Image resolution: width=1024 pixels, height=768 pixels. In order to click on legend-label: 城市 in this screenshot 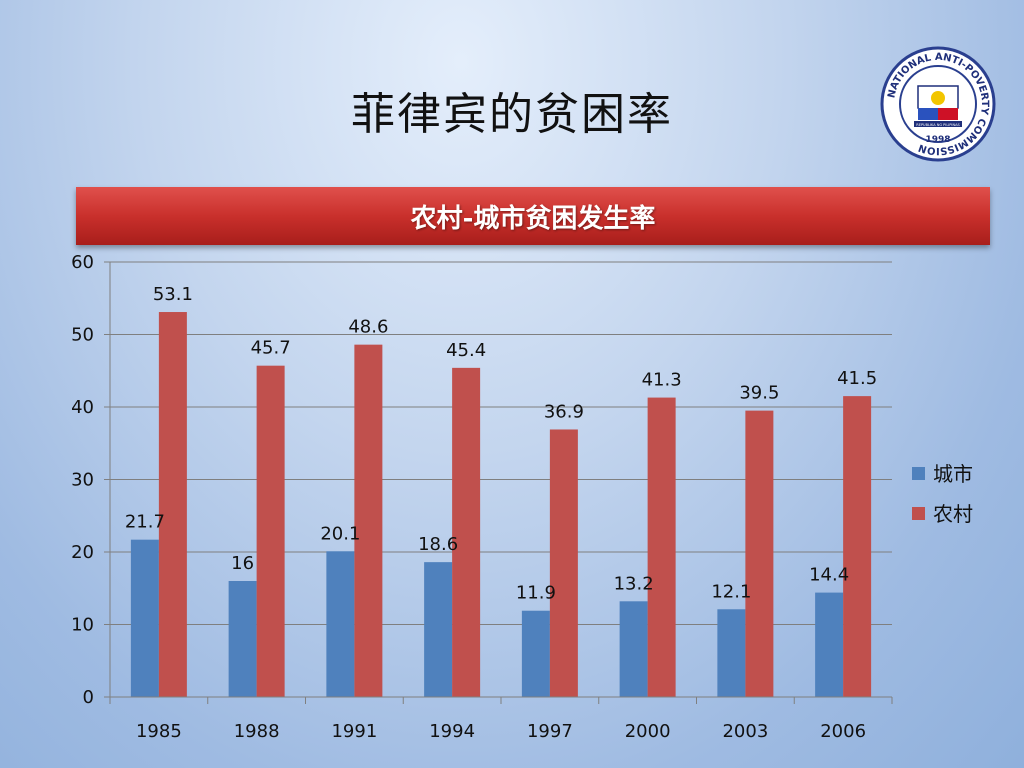, I will do `click(953, 474)`.